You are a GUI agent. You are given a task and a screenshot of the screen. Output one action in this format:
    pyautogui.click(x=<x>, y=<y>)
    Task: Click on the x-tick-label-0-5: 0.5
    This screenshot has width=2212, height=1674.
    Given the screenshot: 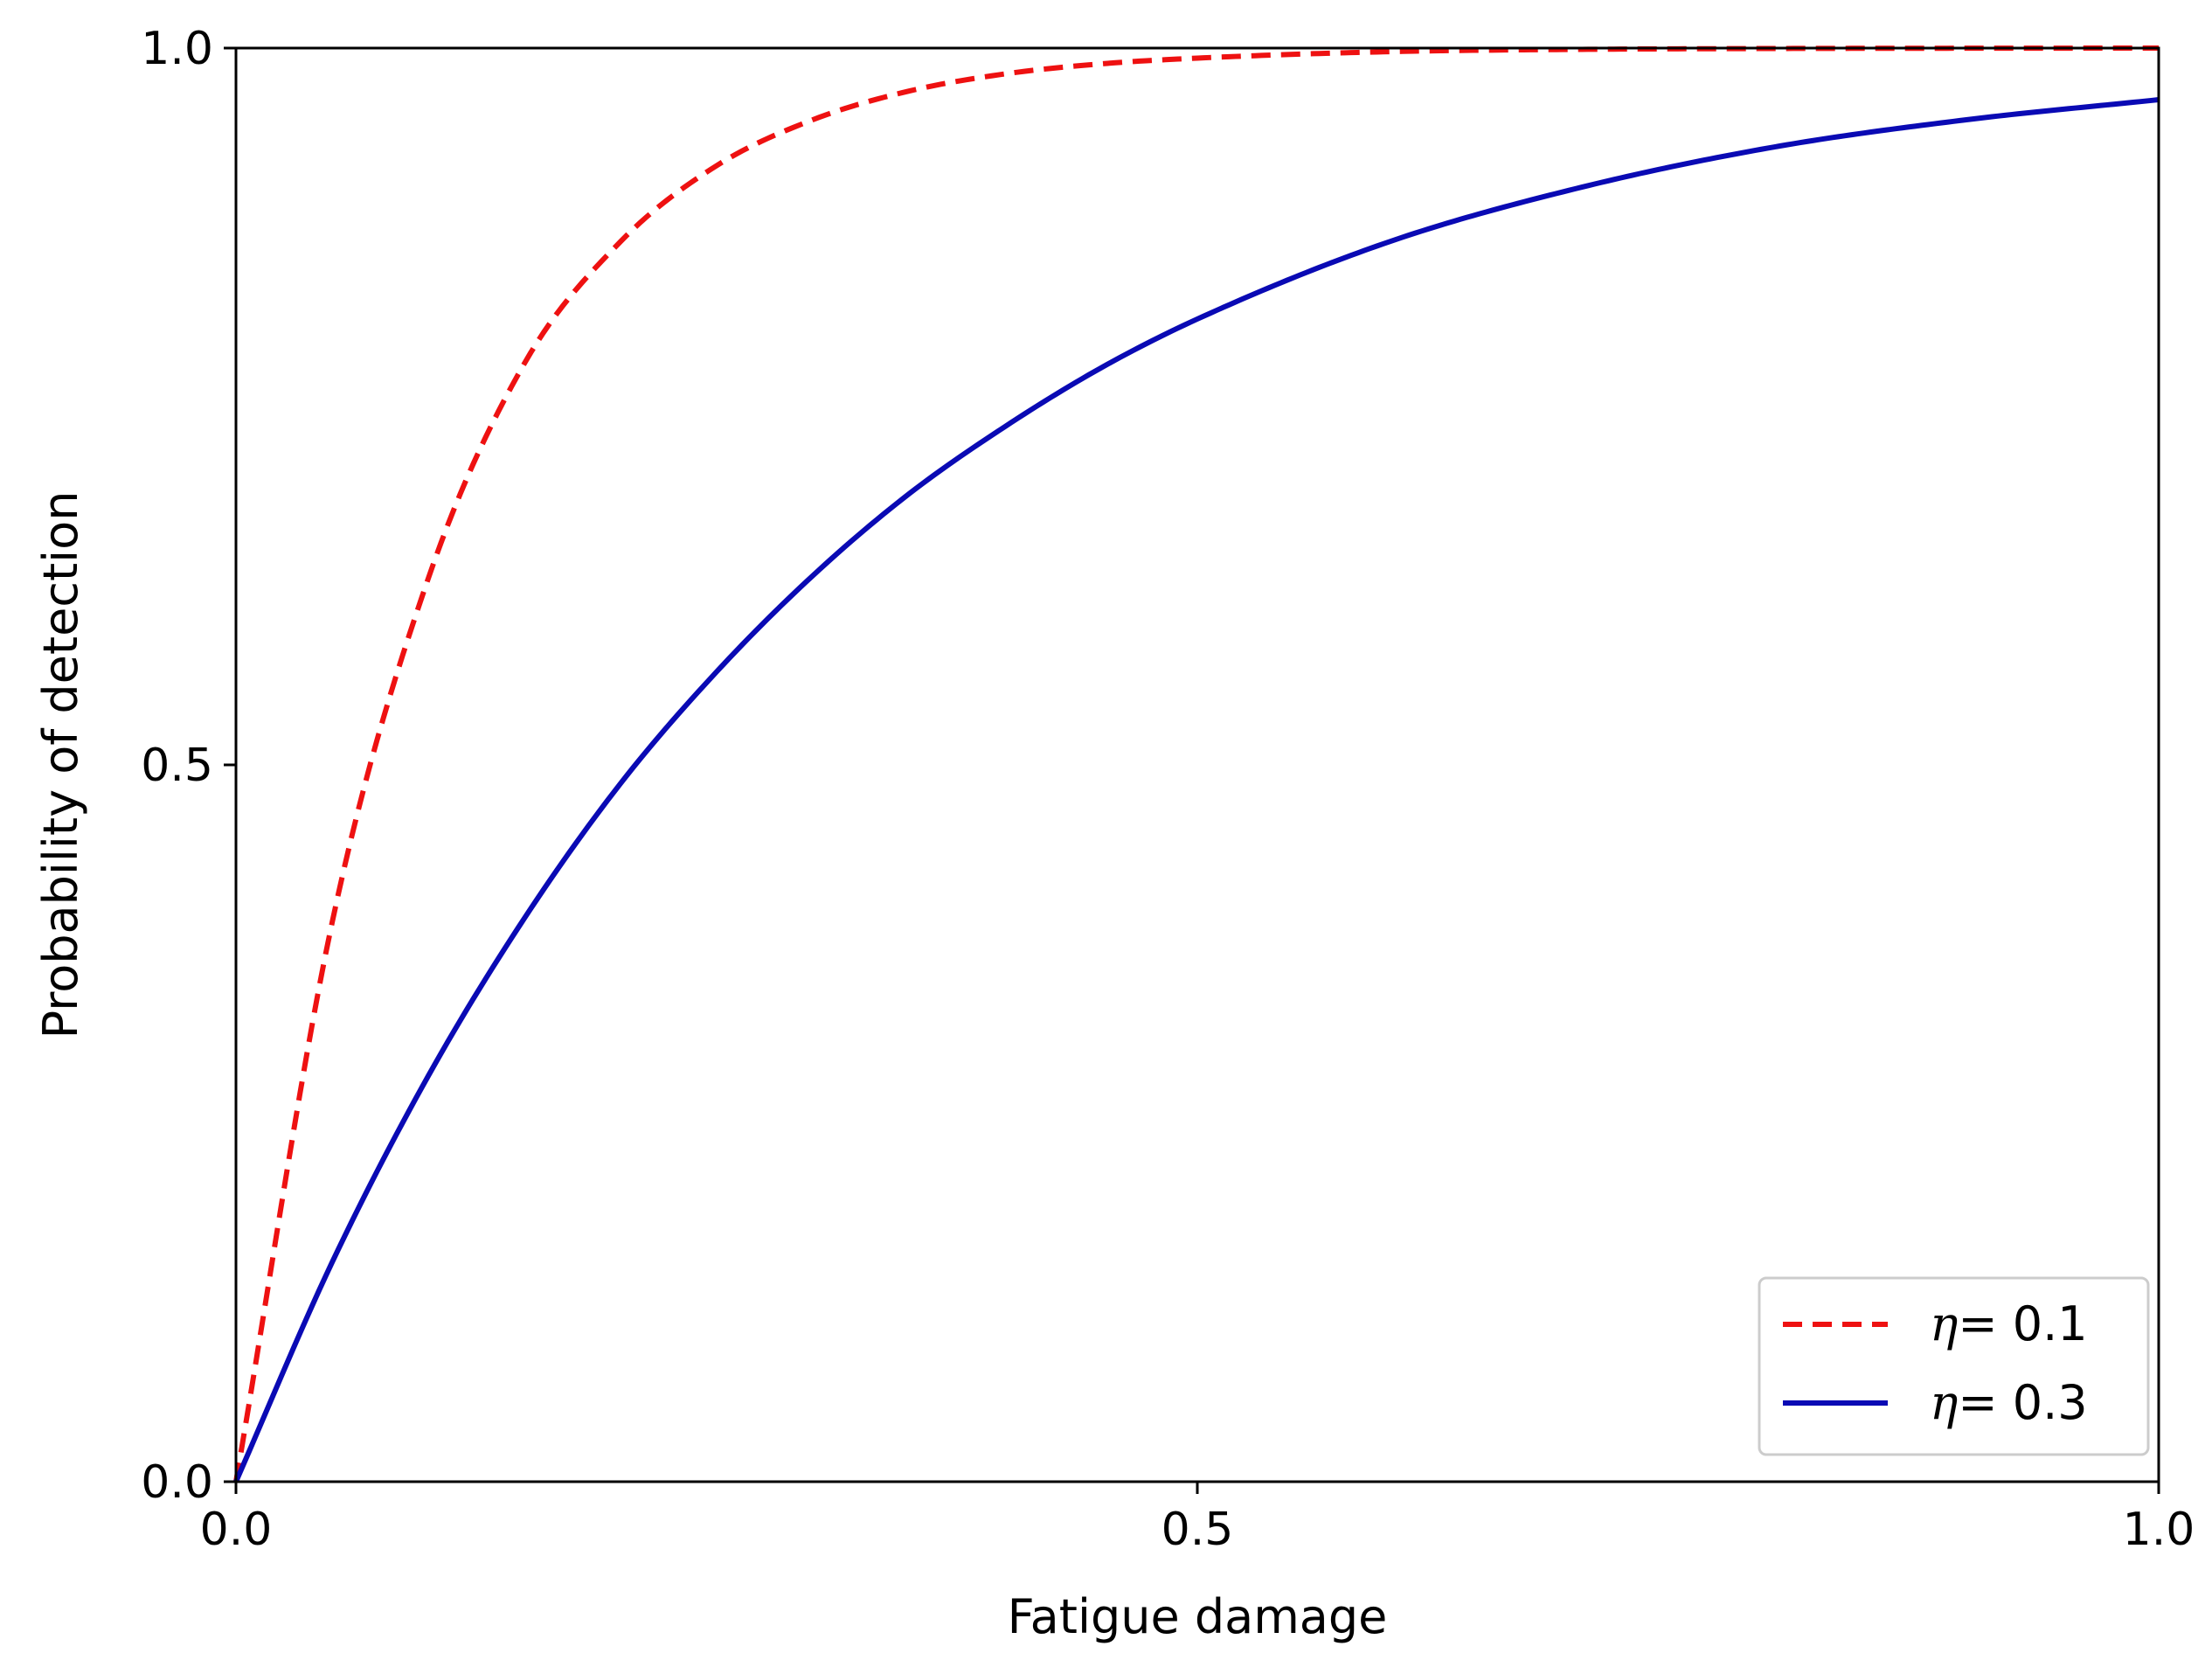 What is the action you would take?
    pyautogui.click(x=1197, y=1530)
    